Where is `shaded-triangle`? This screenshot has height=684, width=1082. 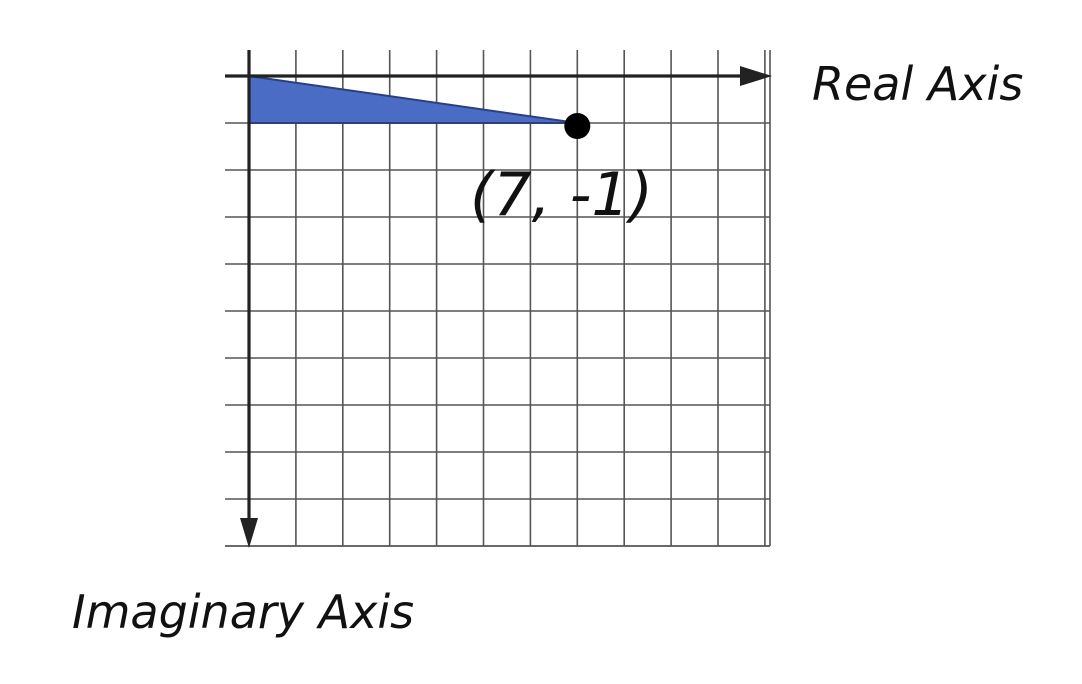
shaded-triangle is located at coordinates (413, 99).